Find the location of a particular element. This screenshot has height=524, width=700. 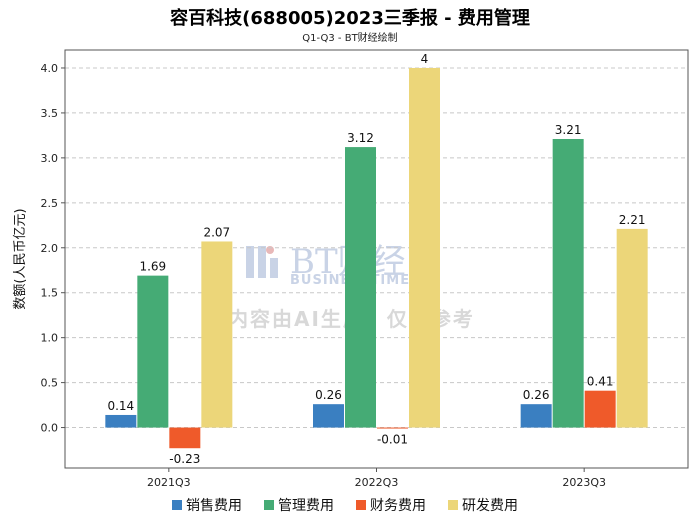

y-tick-label: 2.0 is located at coordinates (50, 248).